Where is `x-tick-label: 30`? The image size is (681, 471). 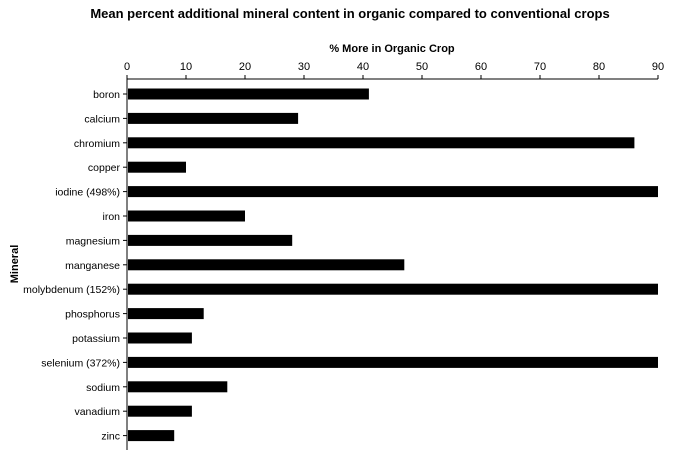
x-tick-label: 30 is located at coordinates (304, 67).